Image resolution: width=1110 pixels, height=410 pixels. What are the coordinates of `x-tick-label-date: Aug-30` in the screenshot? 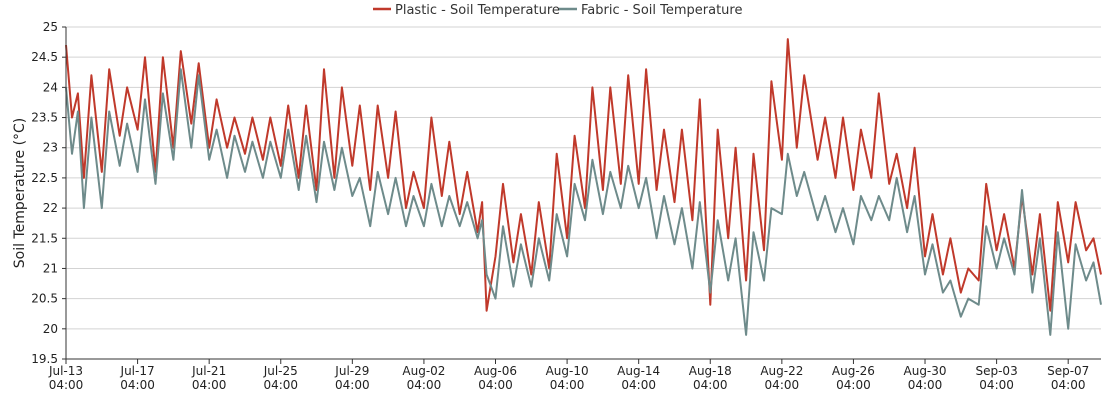 It's located at (925, 371).